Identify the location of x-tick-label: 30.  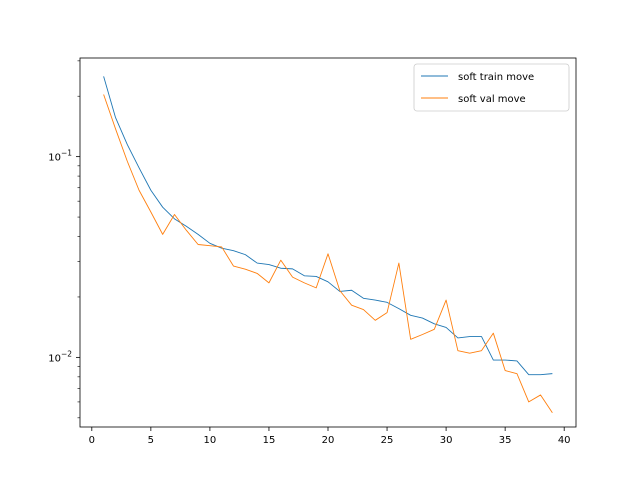
(446, 440).